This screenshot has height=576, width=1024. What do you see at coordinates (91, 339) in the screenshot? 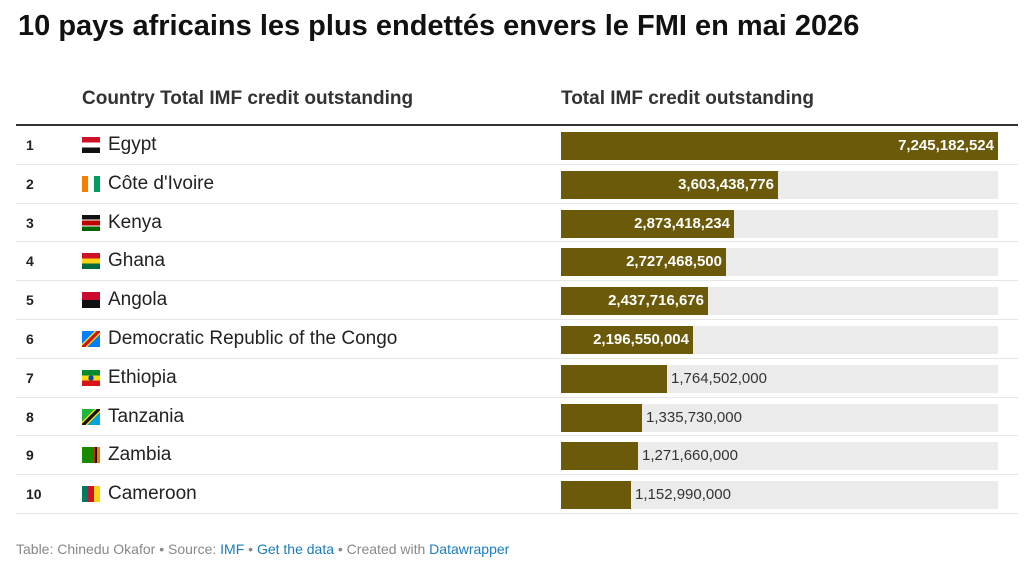
I see `drc-flag-icon` at bounding box center [91, 339].